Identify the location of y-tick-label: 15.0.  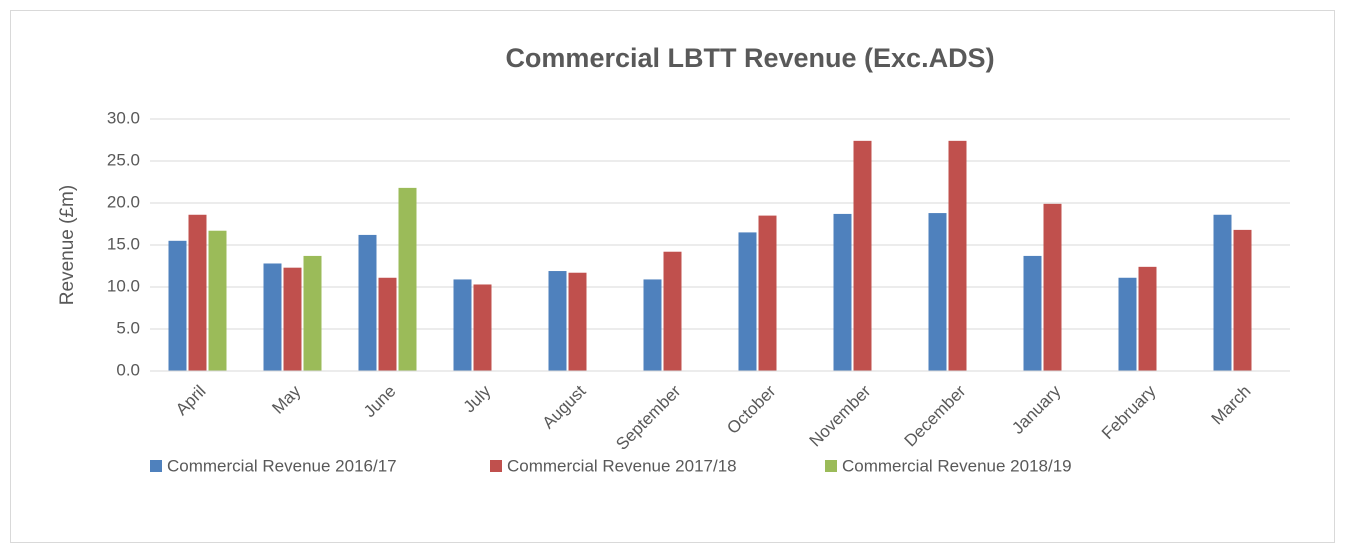
(123, 243).